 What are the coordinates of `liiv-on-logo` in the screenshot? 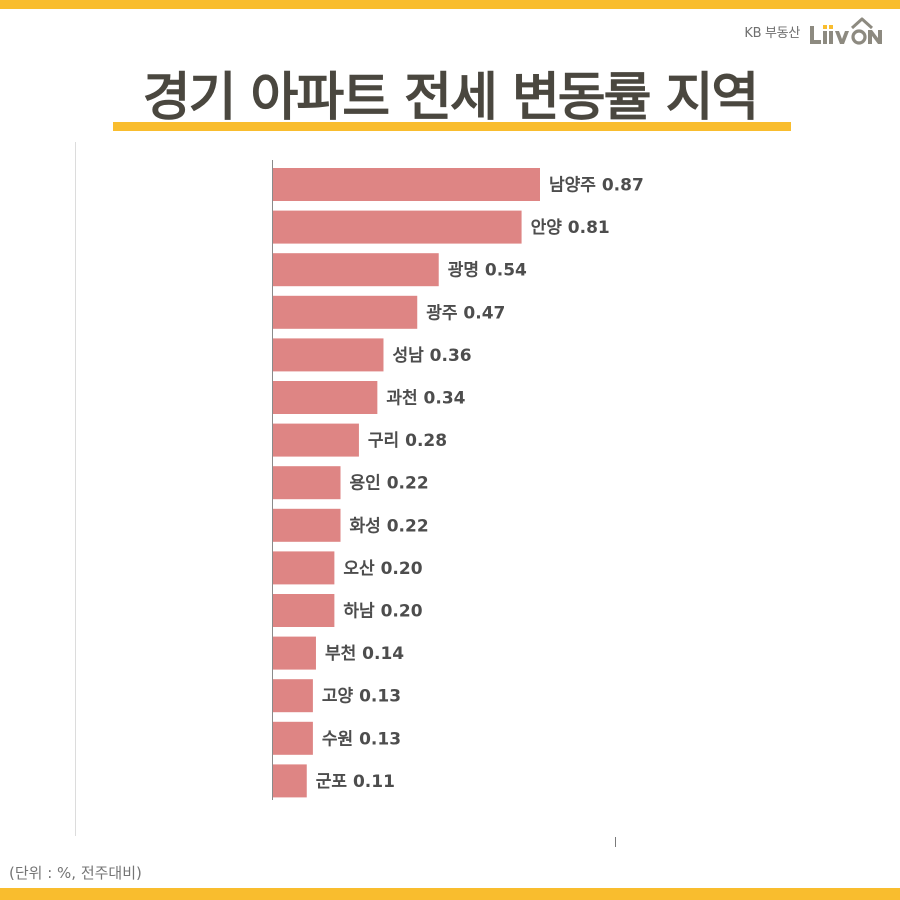 It's located at (846, 31).